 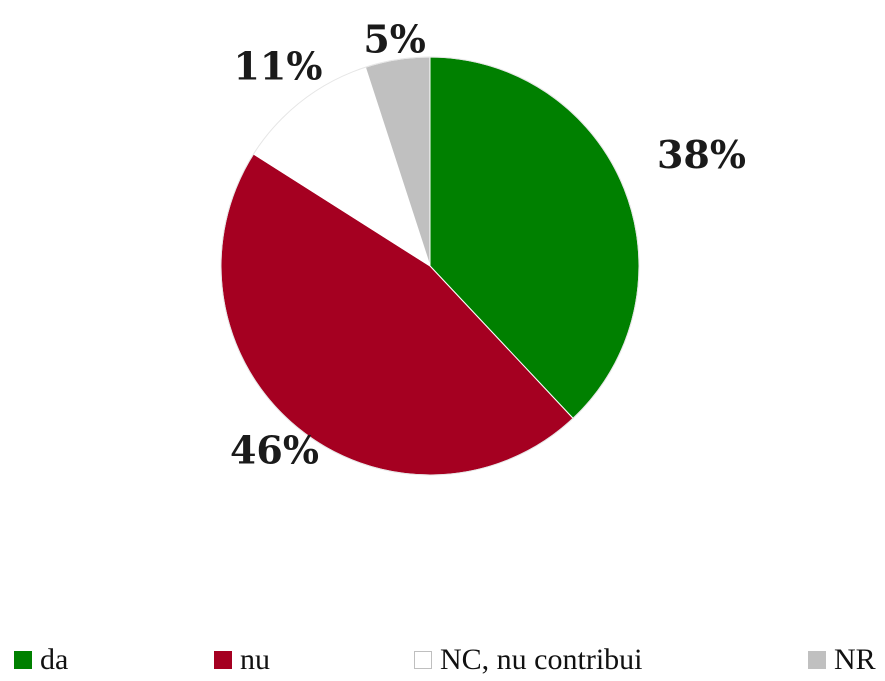 I want to click on data-label-nr: 5%, so click(x=394, y=38).